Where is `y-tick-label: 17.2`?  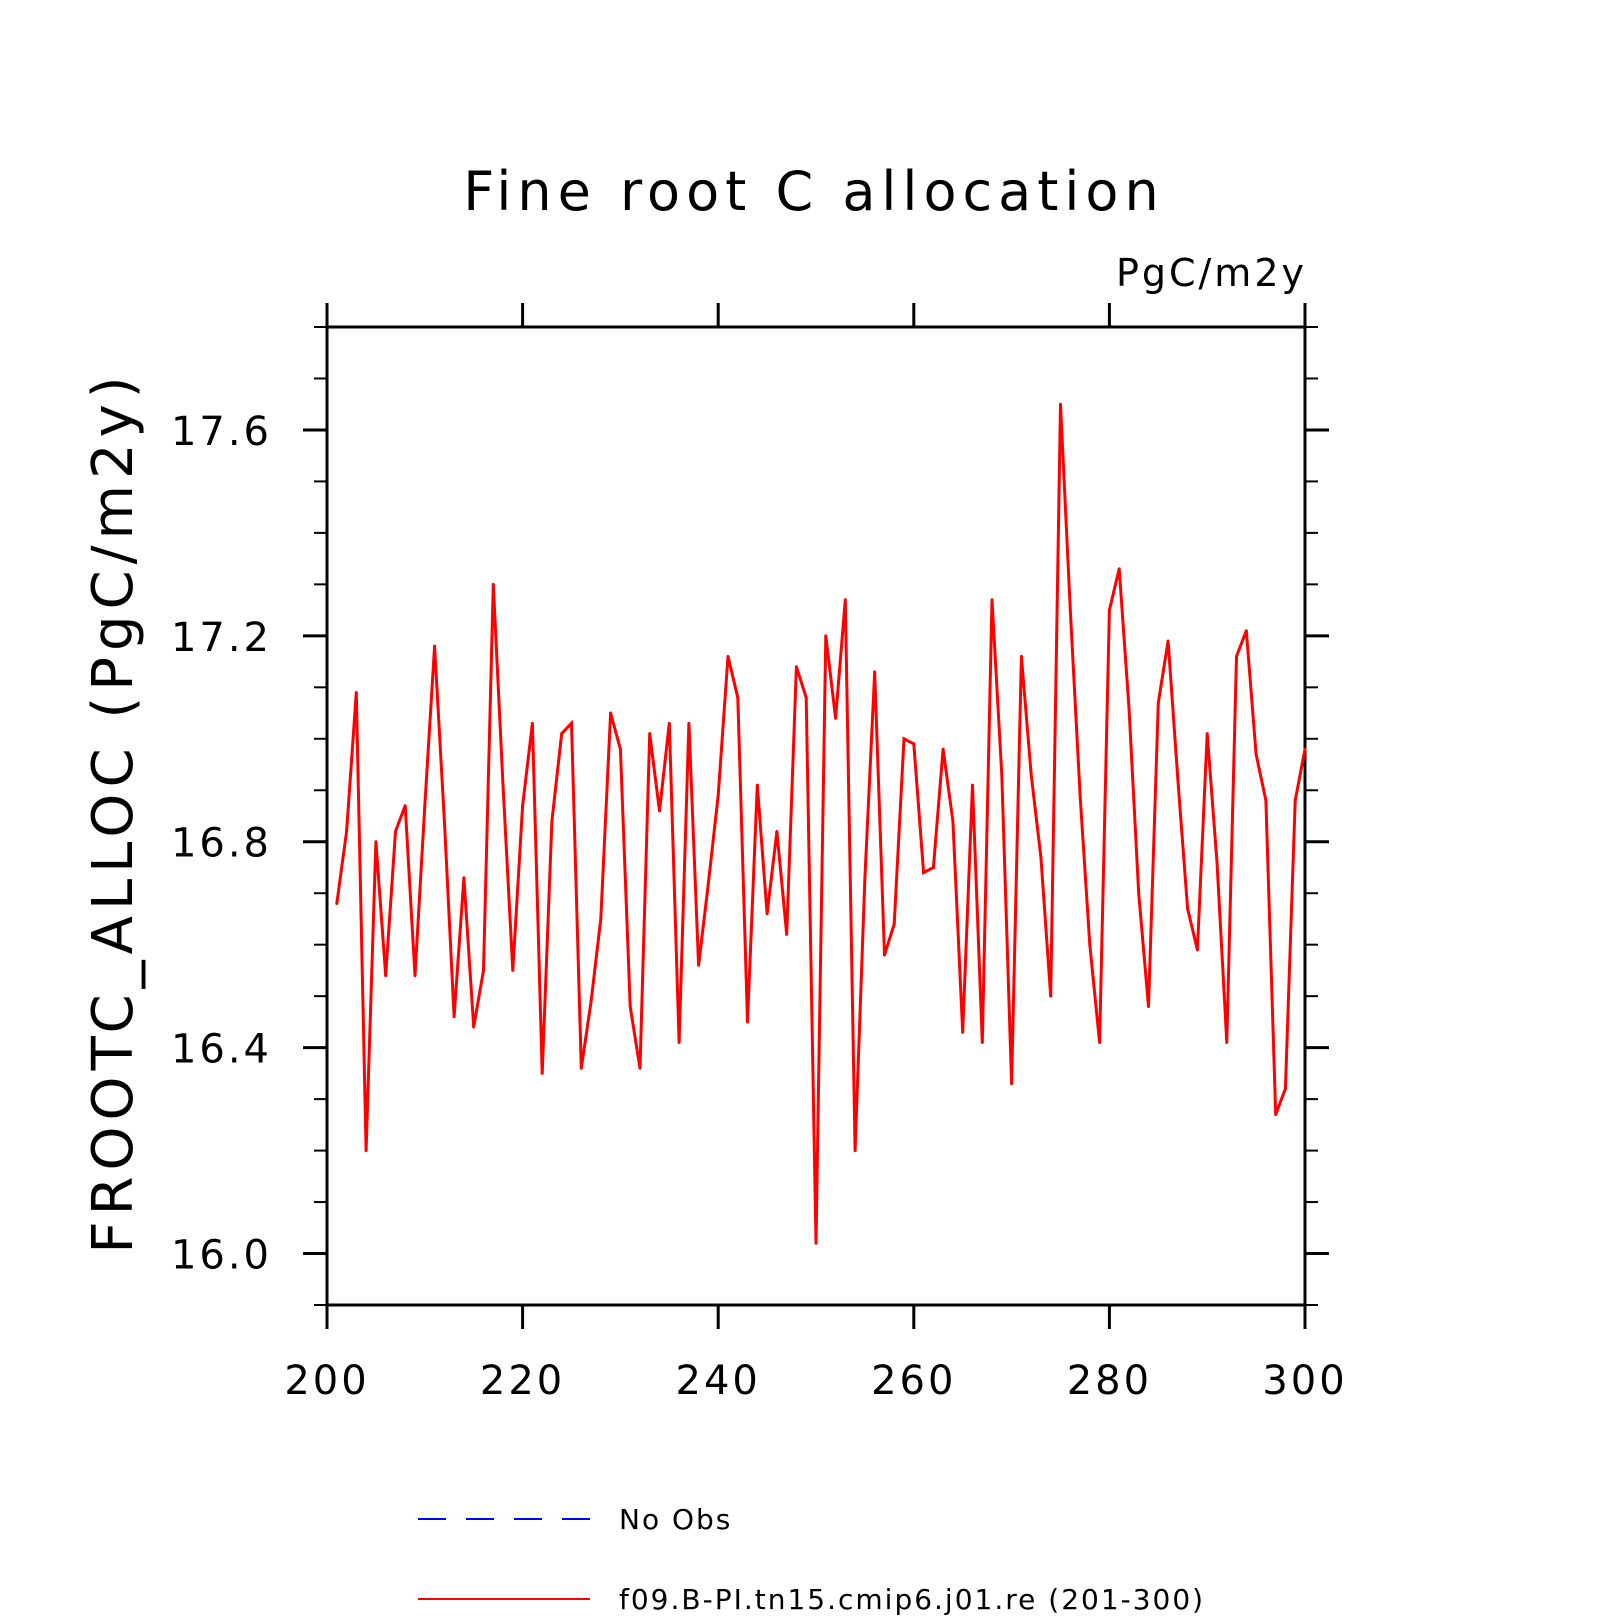 y-tick-label: 17.2 is located at coordinates (221, 638).